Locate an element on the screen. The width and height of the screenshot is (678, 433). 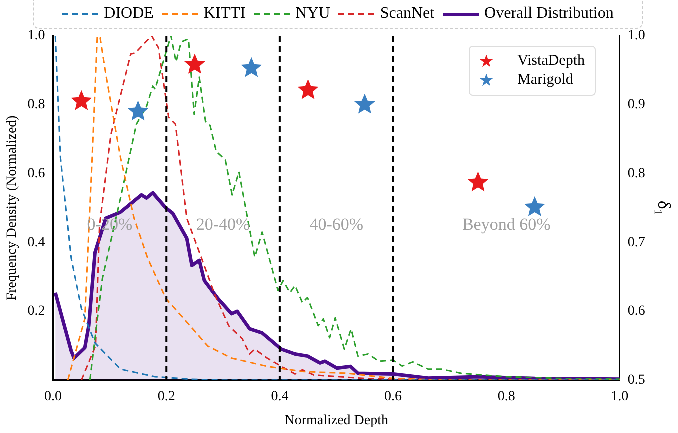
legend-label: Overall Distribution is located at coordinates (549, 14).